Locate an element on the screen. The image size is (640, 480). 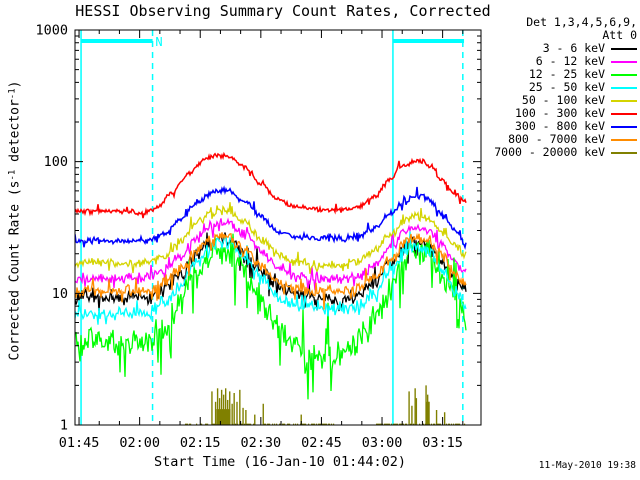
y-tick-label-1000: 1000 is located at coordinates (51, 31).